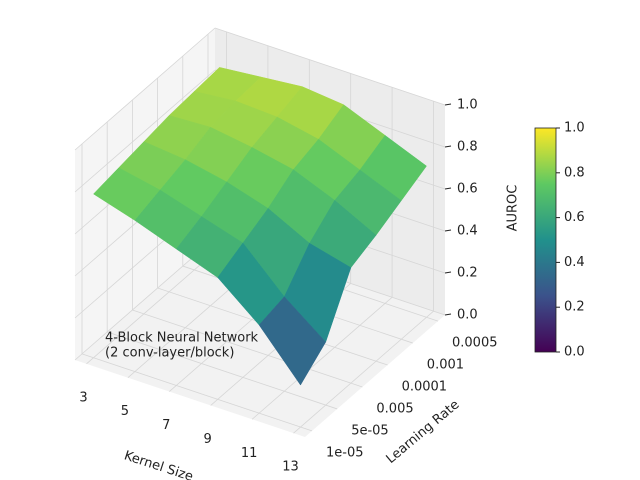  I want to click on z-tick-label: 0.8, so click(467, 147).